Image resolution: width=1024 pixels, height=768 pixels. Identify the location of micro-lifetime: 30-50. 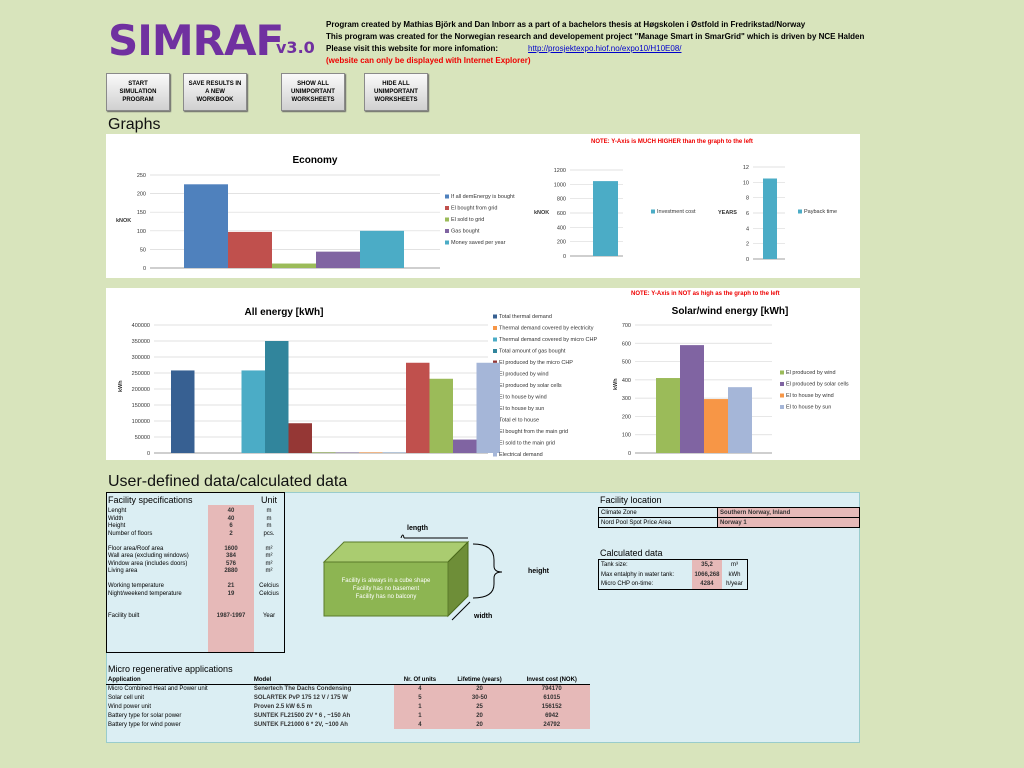
(479, 697).